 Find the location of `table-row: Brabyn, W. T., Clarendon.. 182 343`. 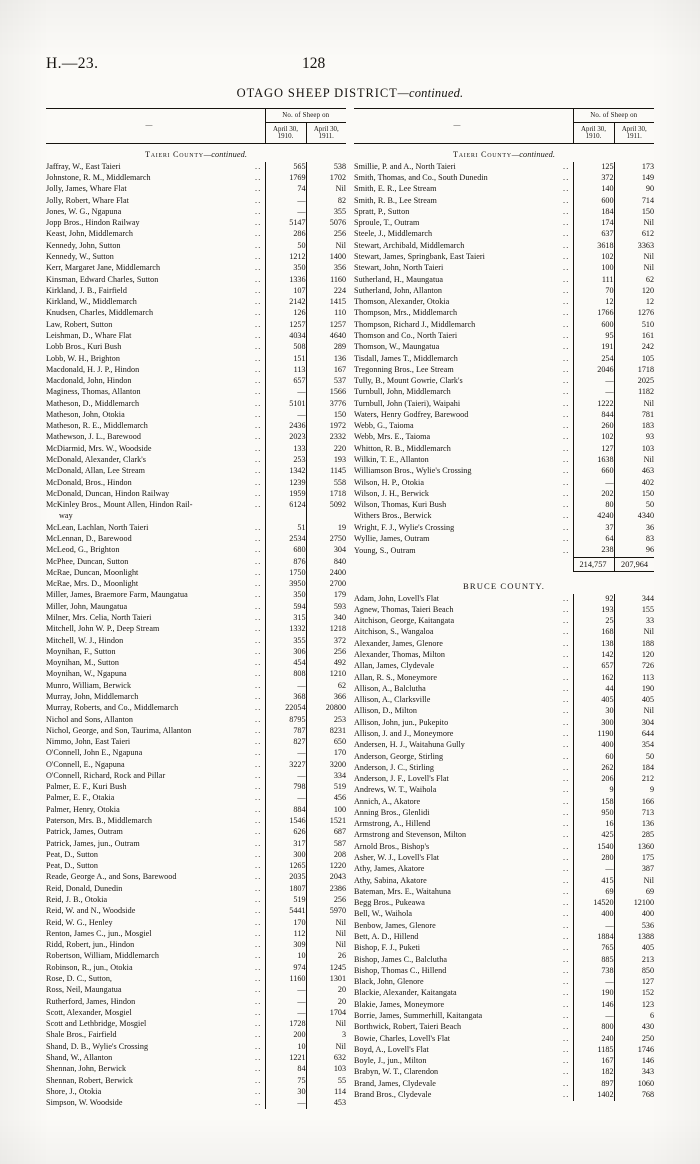

table-row: Brabyn, W. T., Clarendon.. 182 343 is located at coordinates (504, 1073).